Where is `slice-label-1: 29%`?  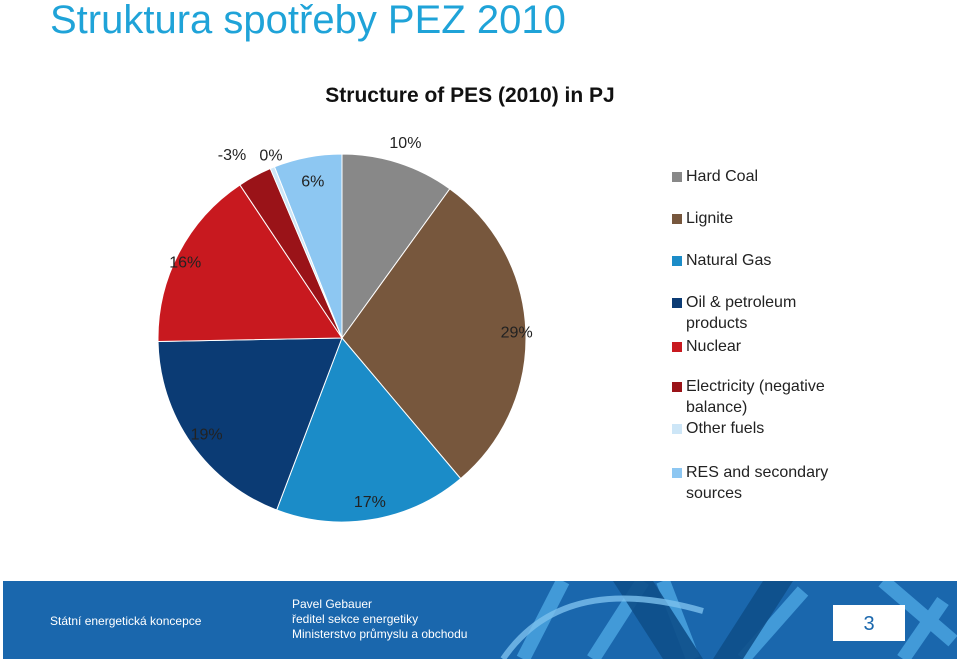
slice-label-1: 29% is located at coordinates (517, 332).